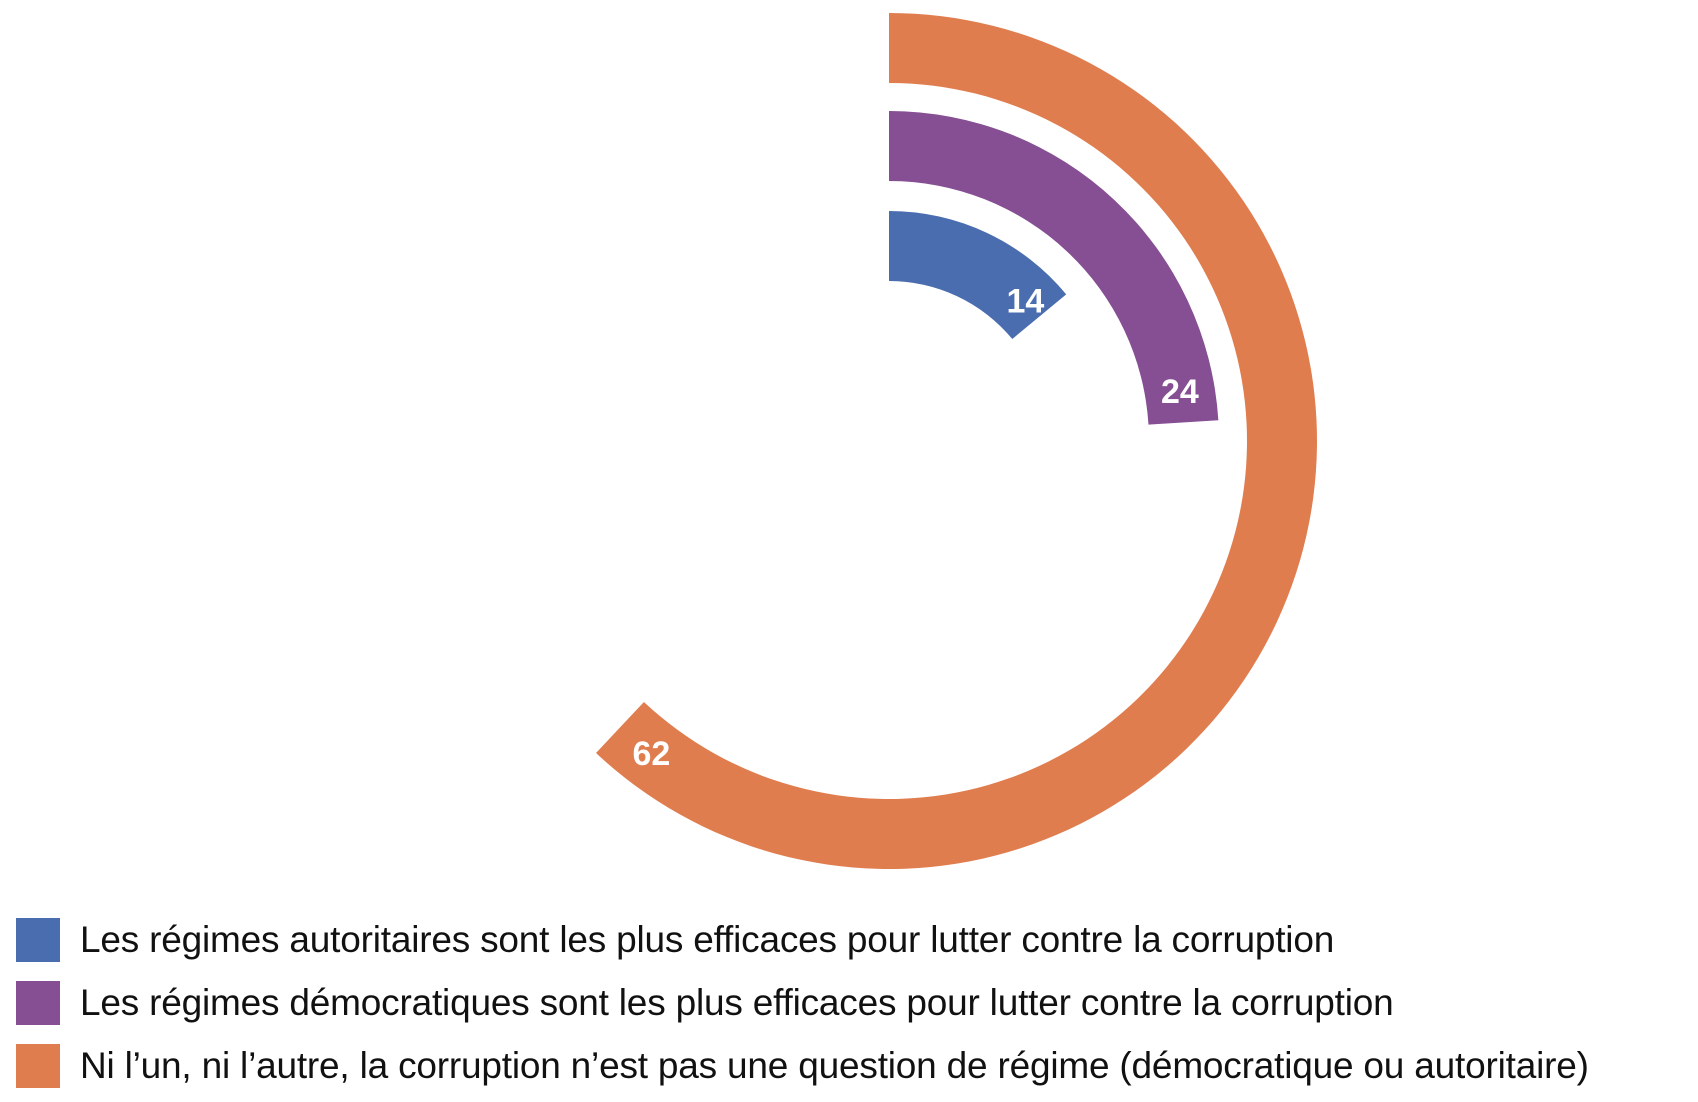  What do you see at coordinates (38, 939) in the screenshot?
I see `legend-swatch-blue` at bounding box center [38, 939].